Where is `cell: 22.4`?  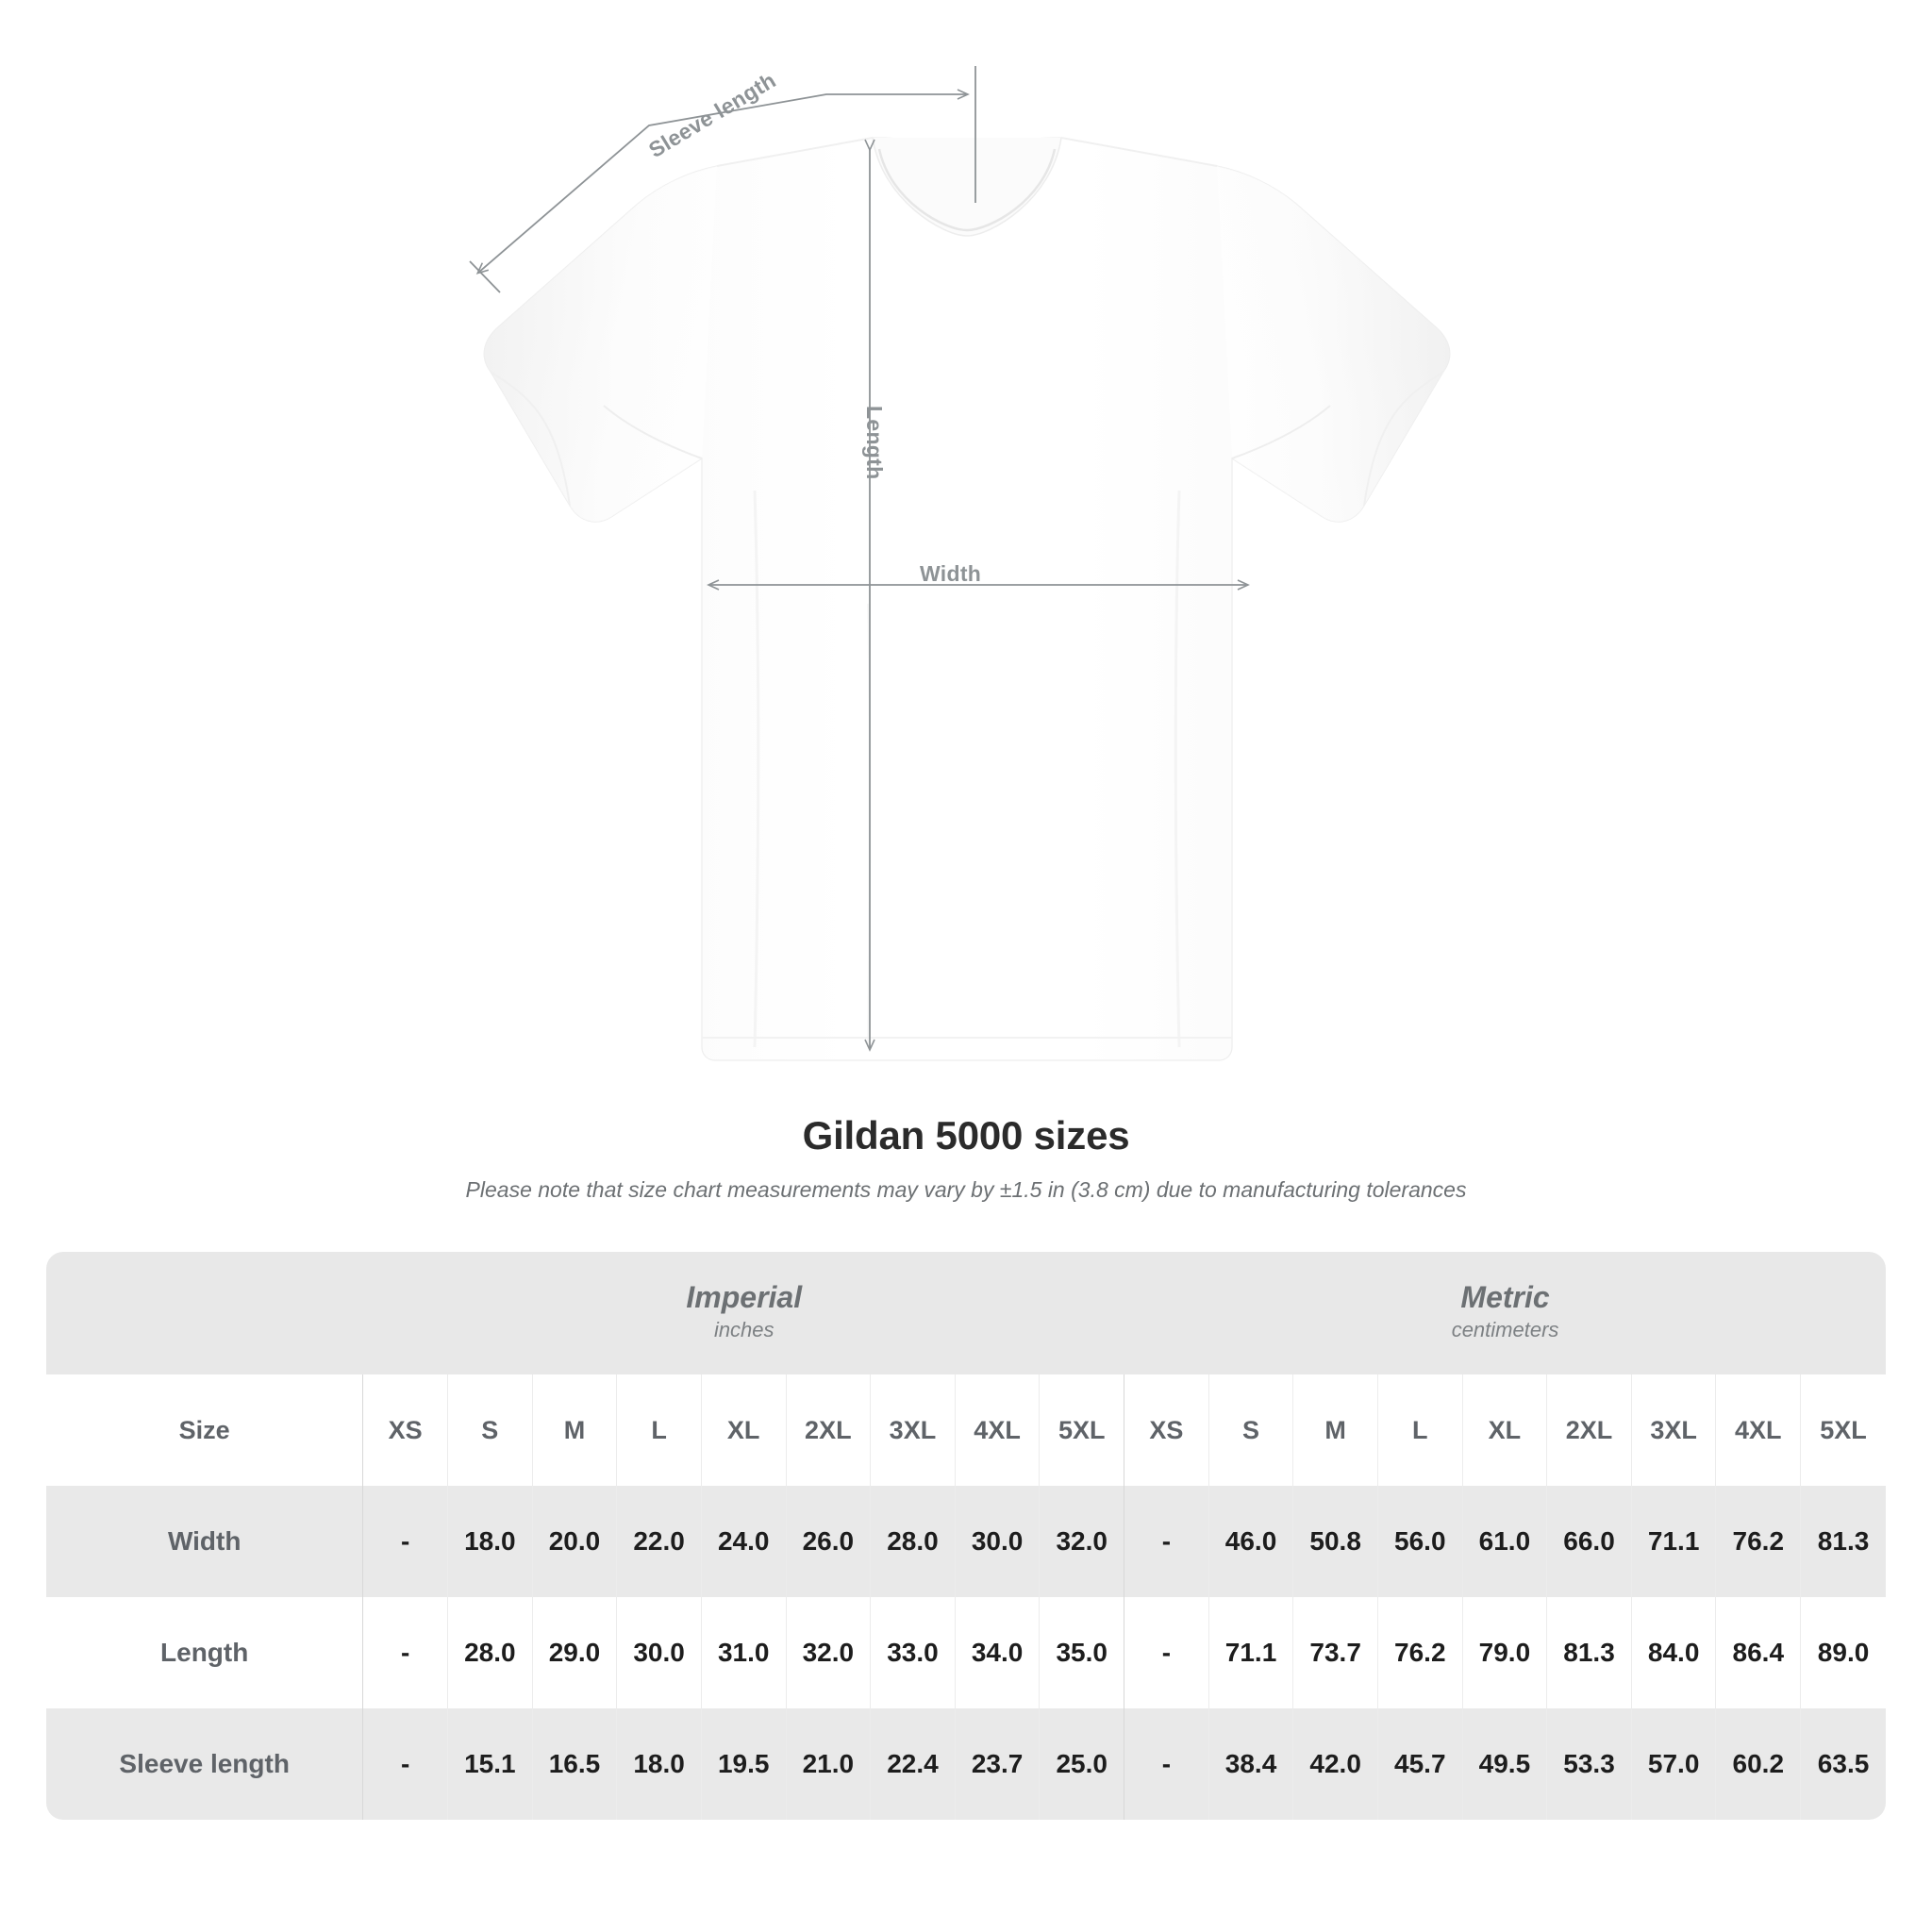
cell: 22.4 is located at coordinates (914, 1764).